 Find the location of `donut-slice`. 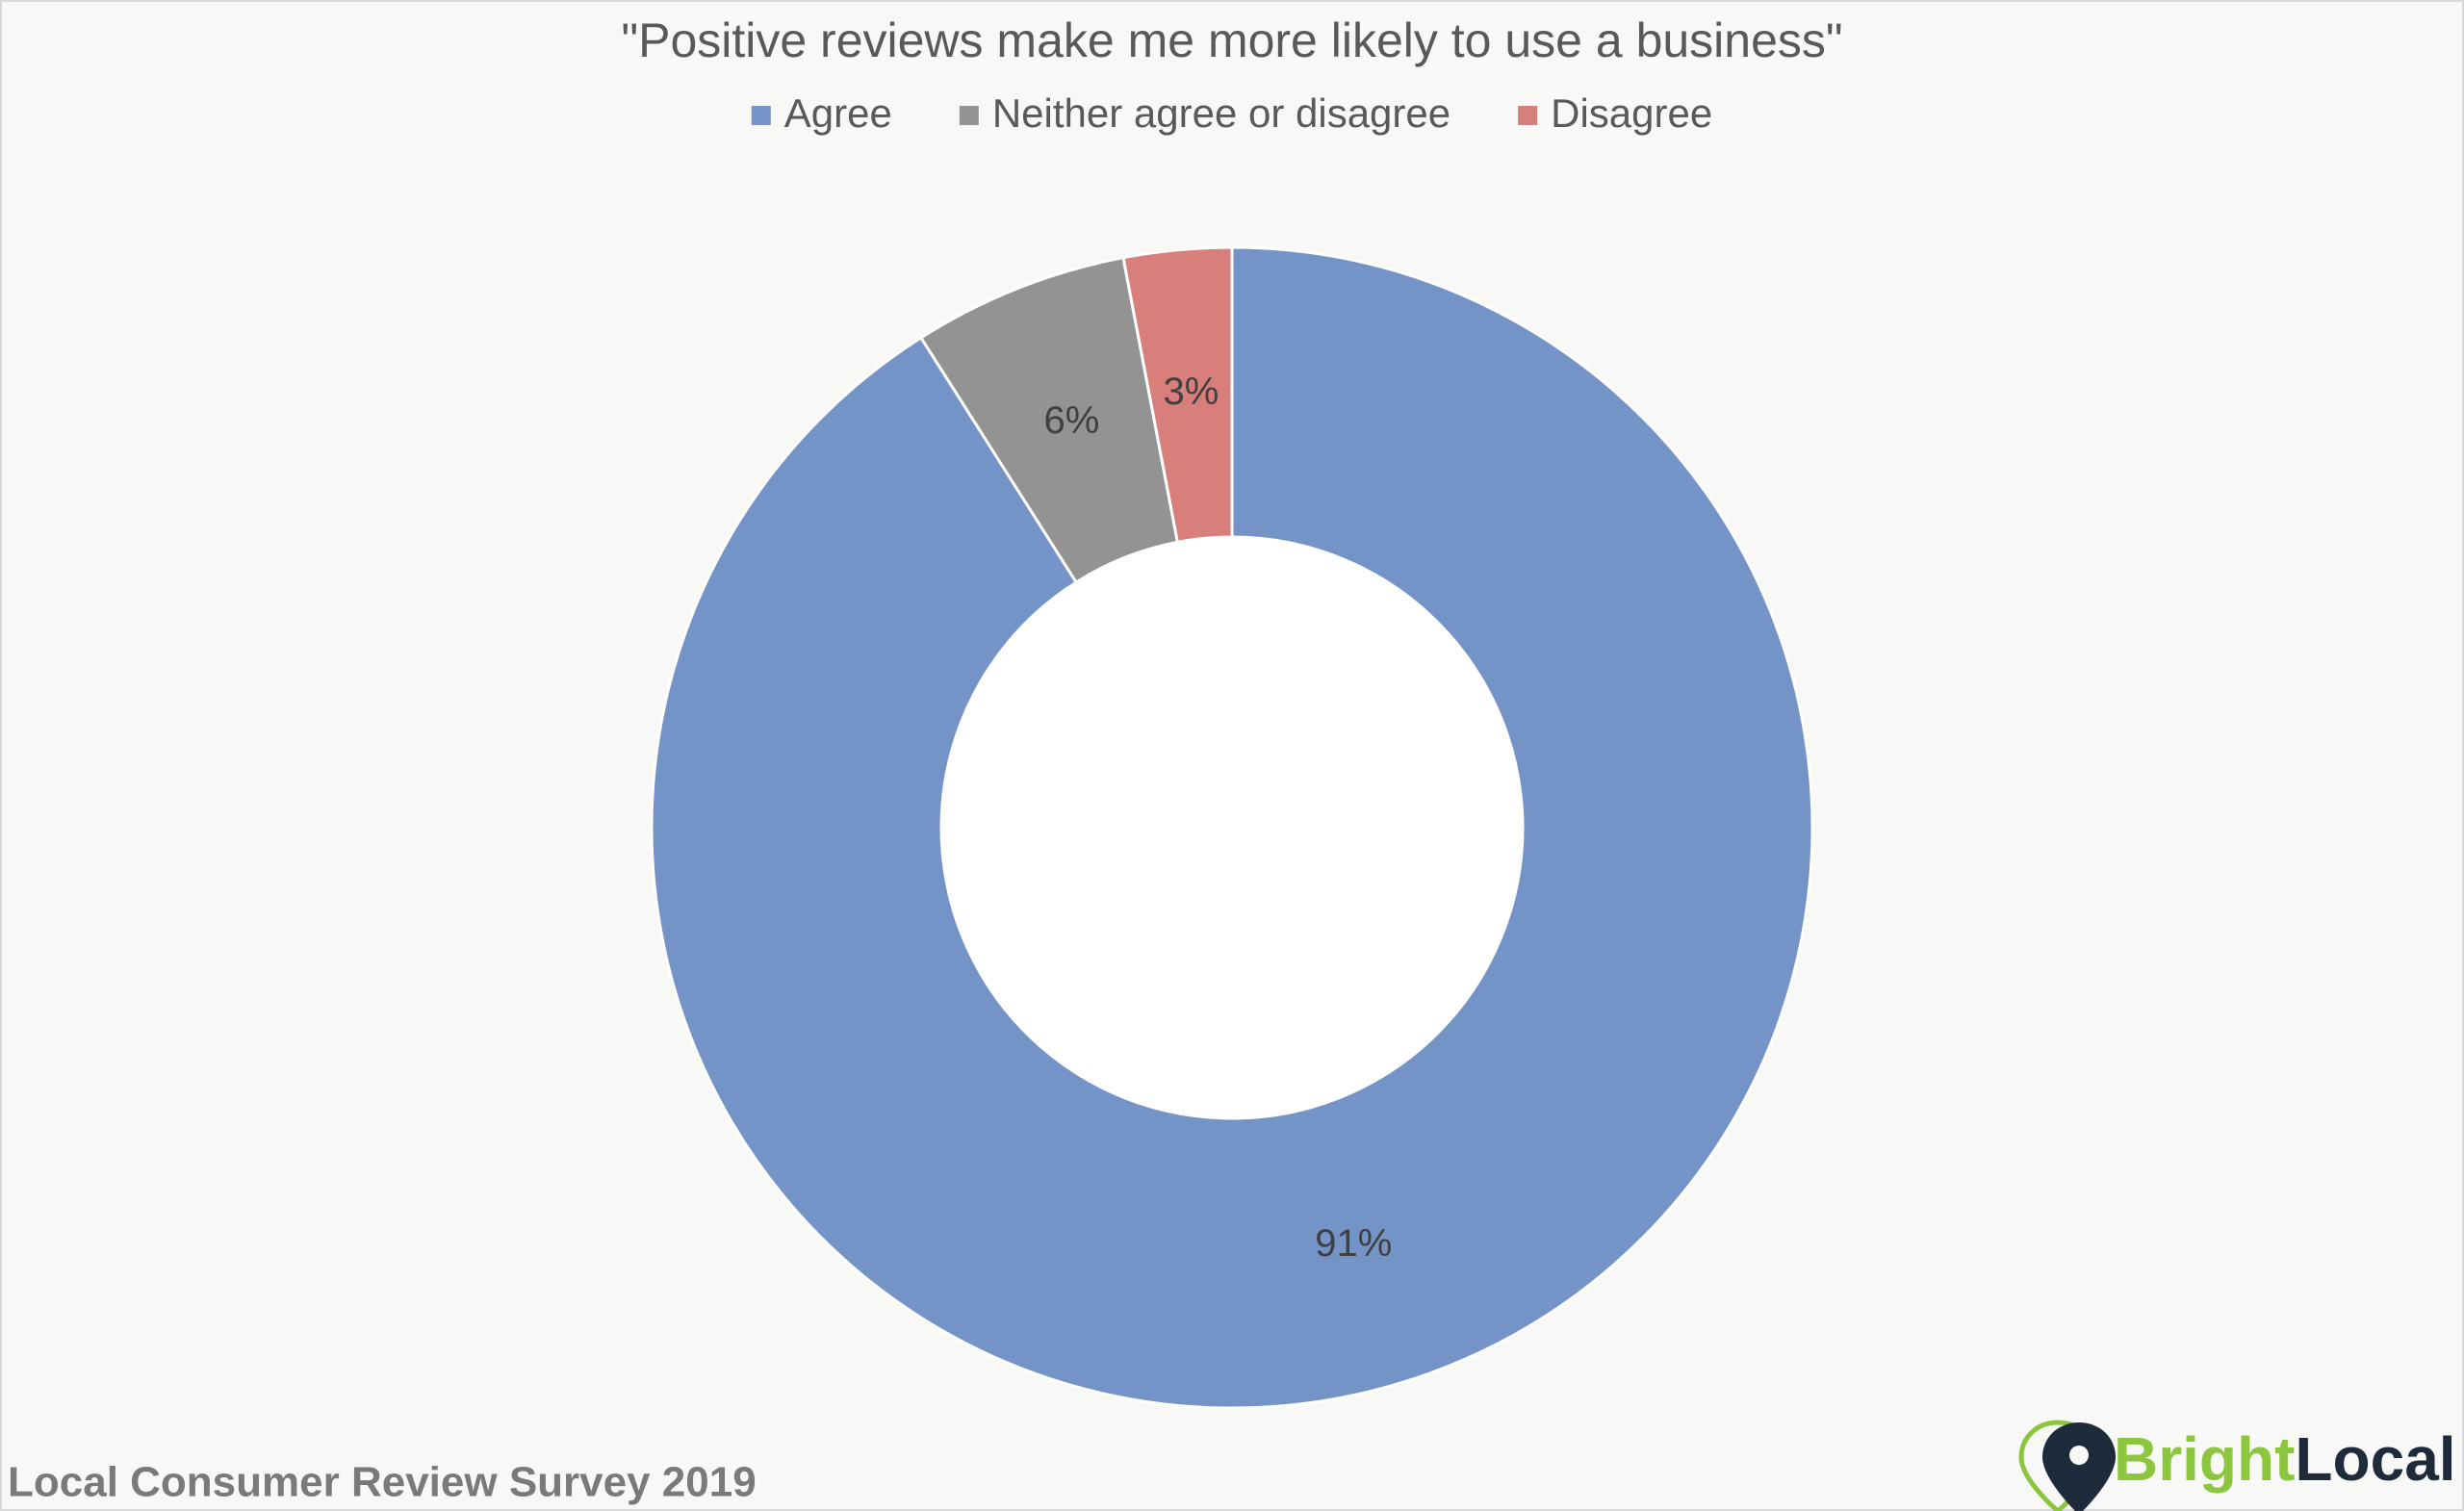

donut-slice is located at coordinates (1177, 395).